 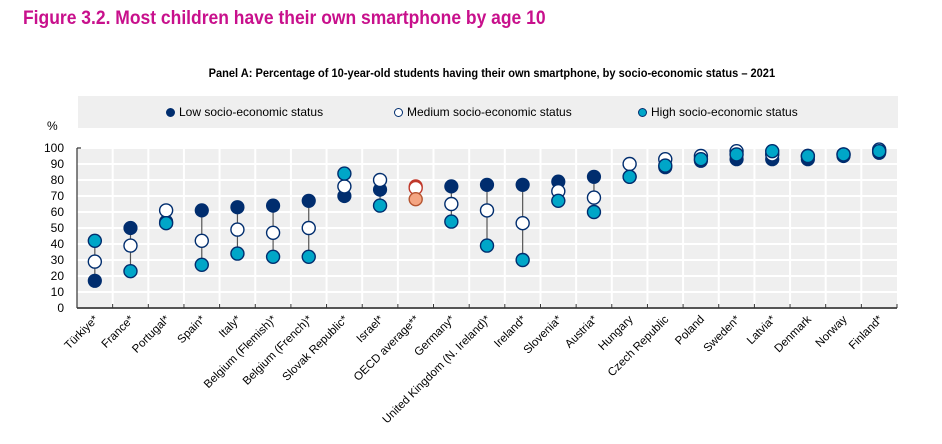 What do you see at coordinates (58, 180) in the screenshot?
I see `y-tick-label: 80` at bounding box center [58, 180].